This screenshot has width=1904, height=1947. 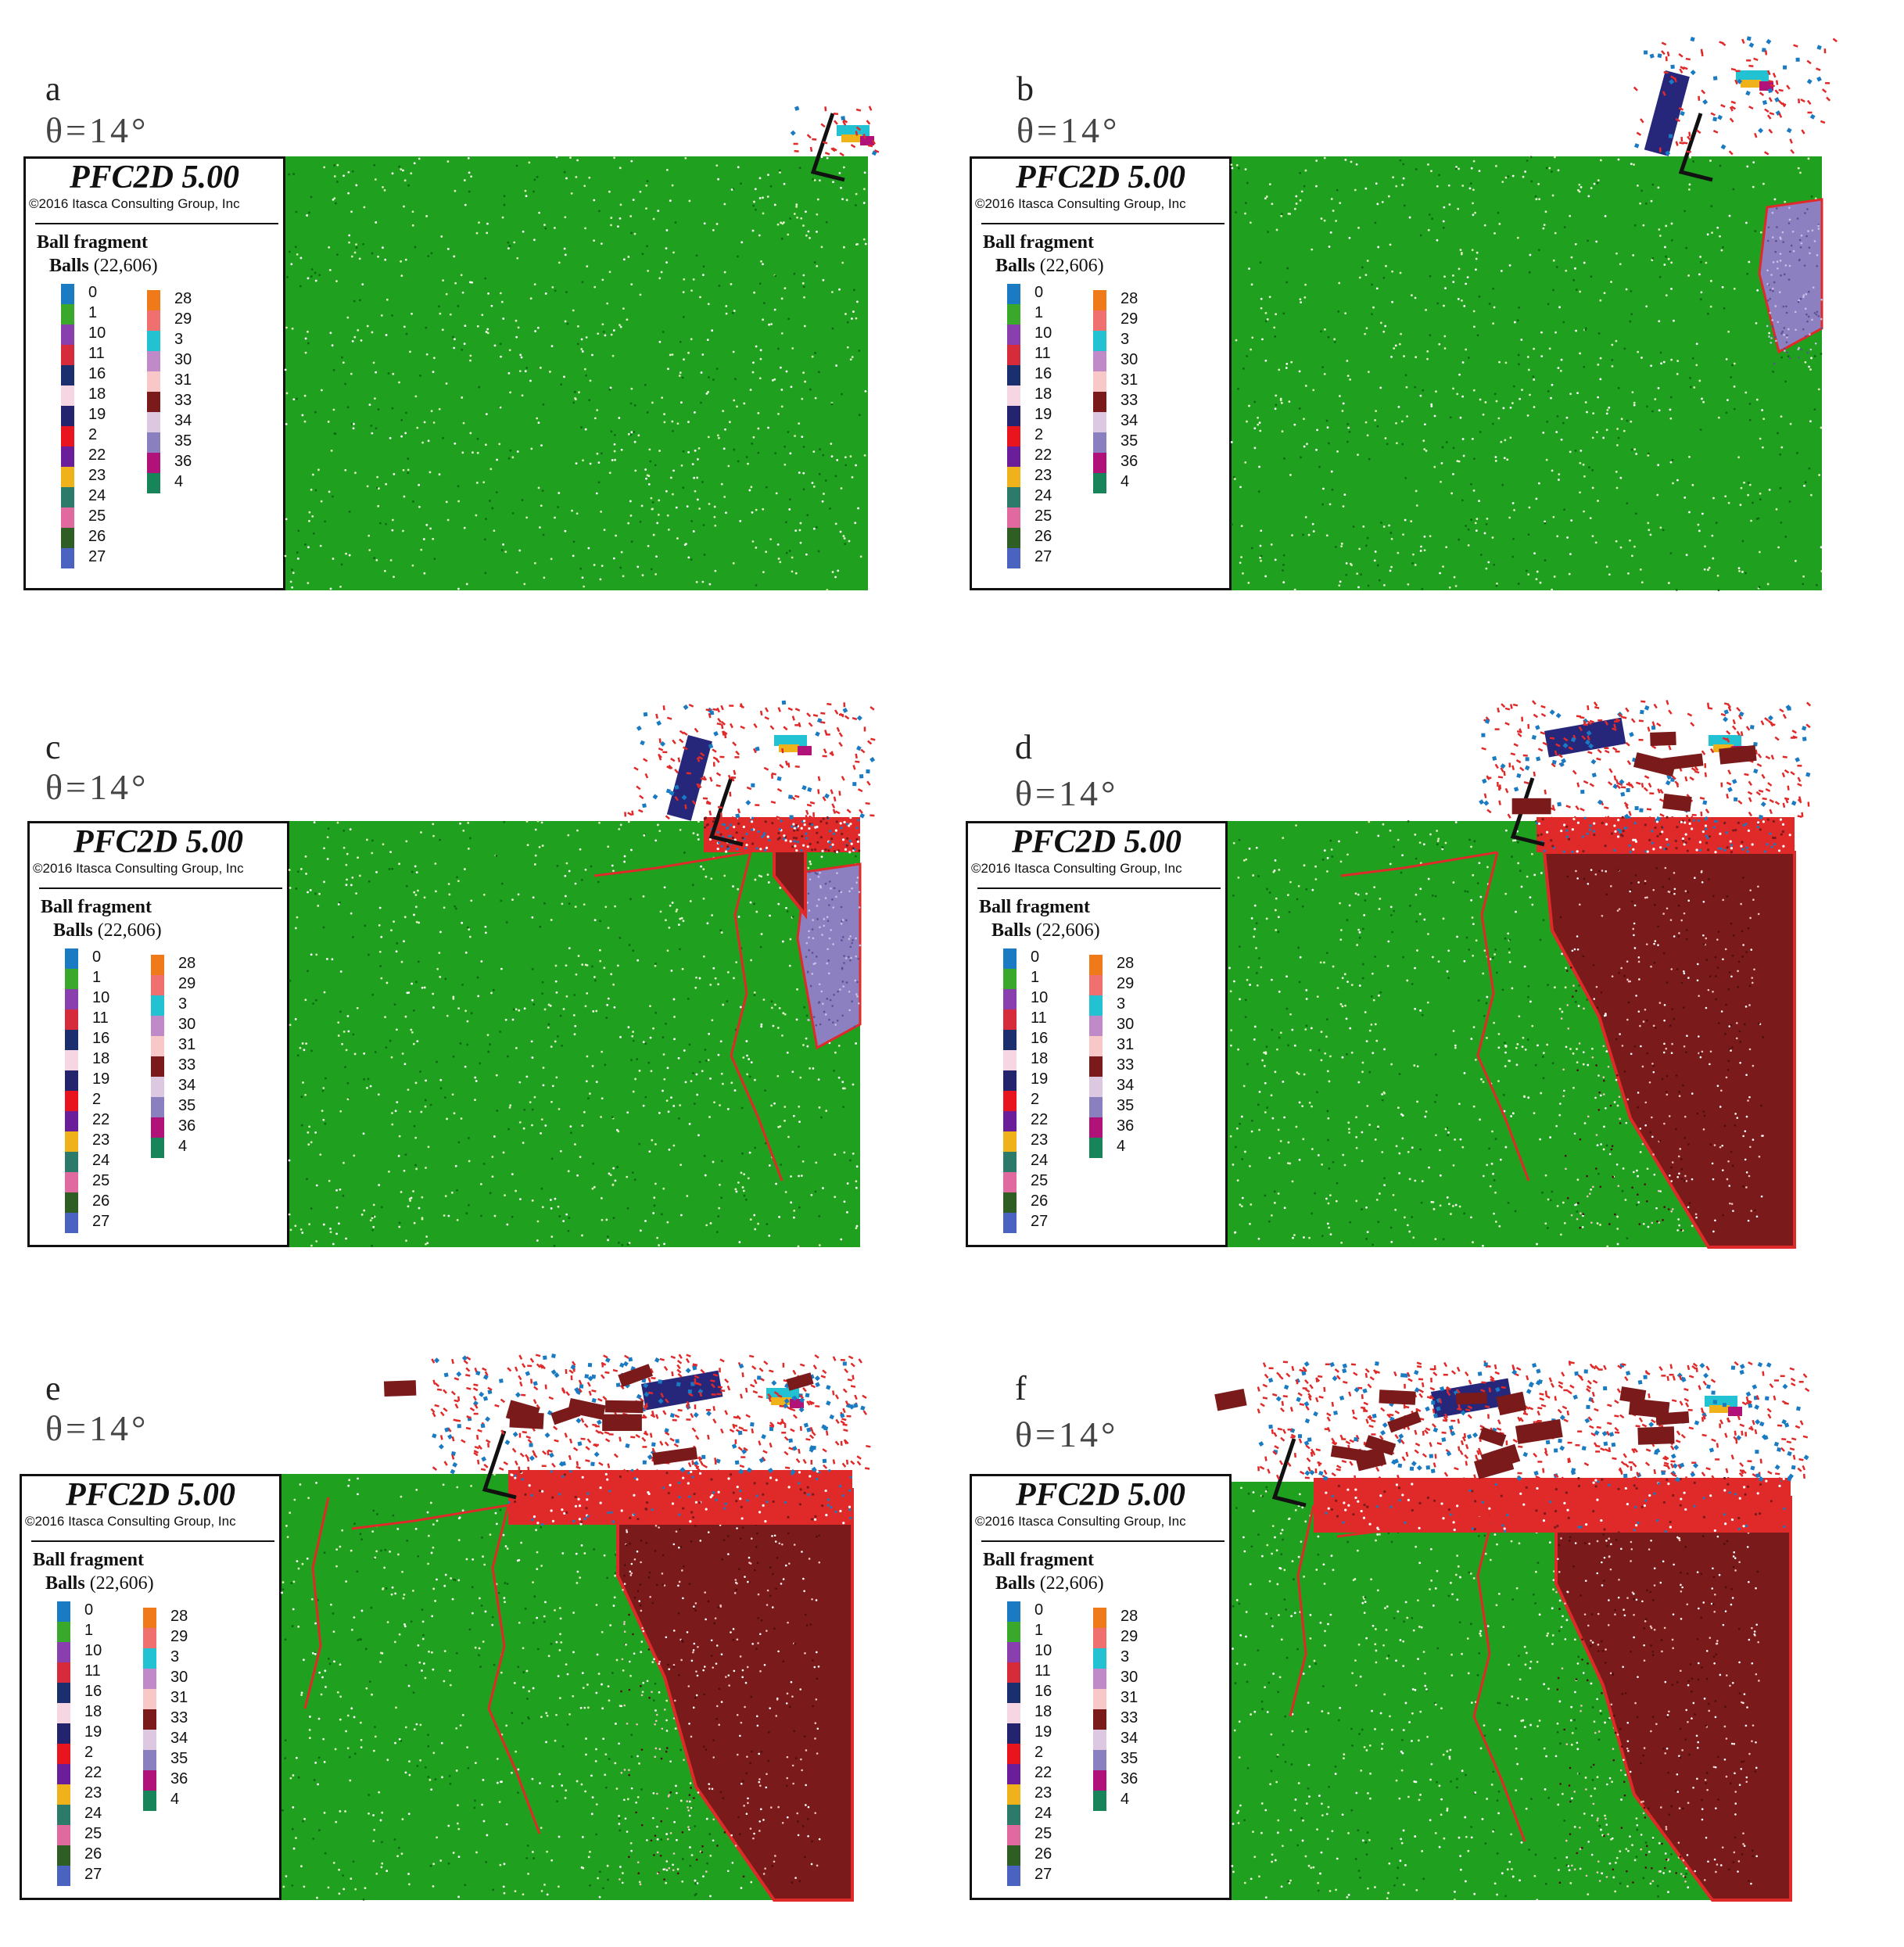 I want to click on debris-particles, so click(x=627, y=1414).